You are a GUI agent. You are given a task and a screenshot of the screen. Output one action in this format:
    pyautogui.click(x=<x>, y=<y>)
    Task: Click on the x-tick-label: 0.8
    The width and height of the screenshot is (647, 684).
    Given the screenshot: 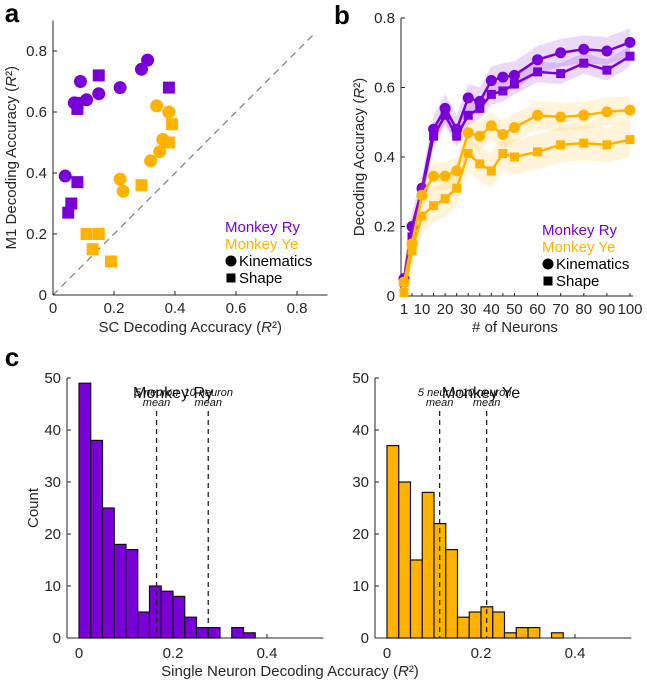 What is the action you would take?
    pyautogui.click(x=297, y=308)
    